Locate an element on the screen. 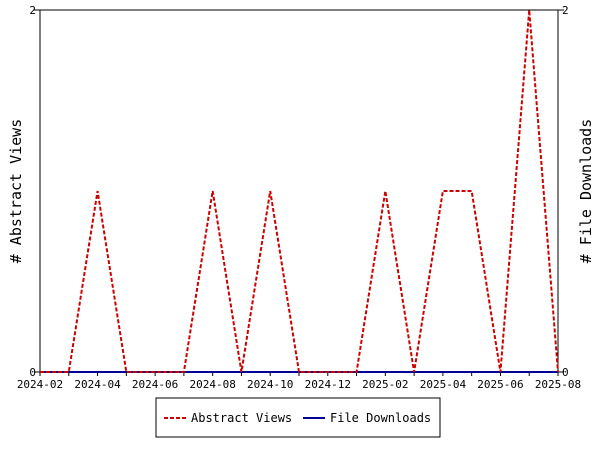  x-tick-label-2024-08: 2024-08 is located at coordinates (212, 384).